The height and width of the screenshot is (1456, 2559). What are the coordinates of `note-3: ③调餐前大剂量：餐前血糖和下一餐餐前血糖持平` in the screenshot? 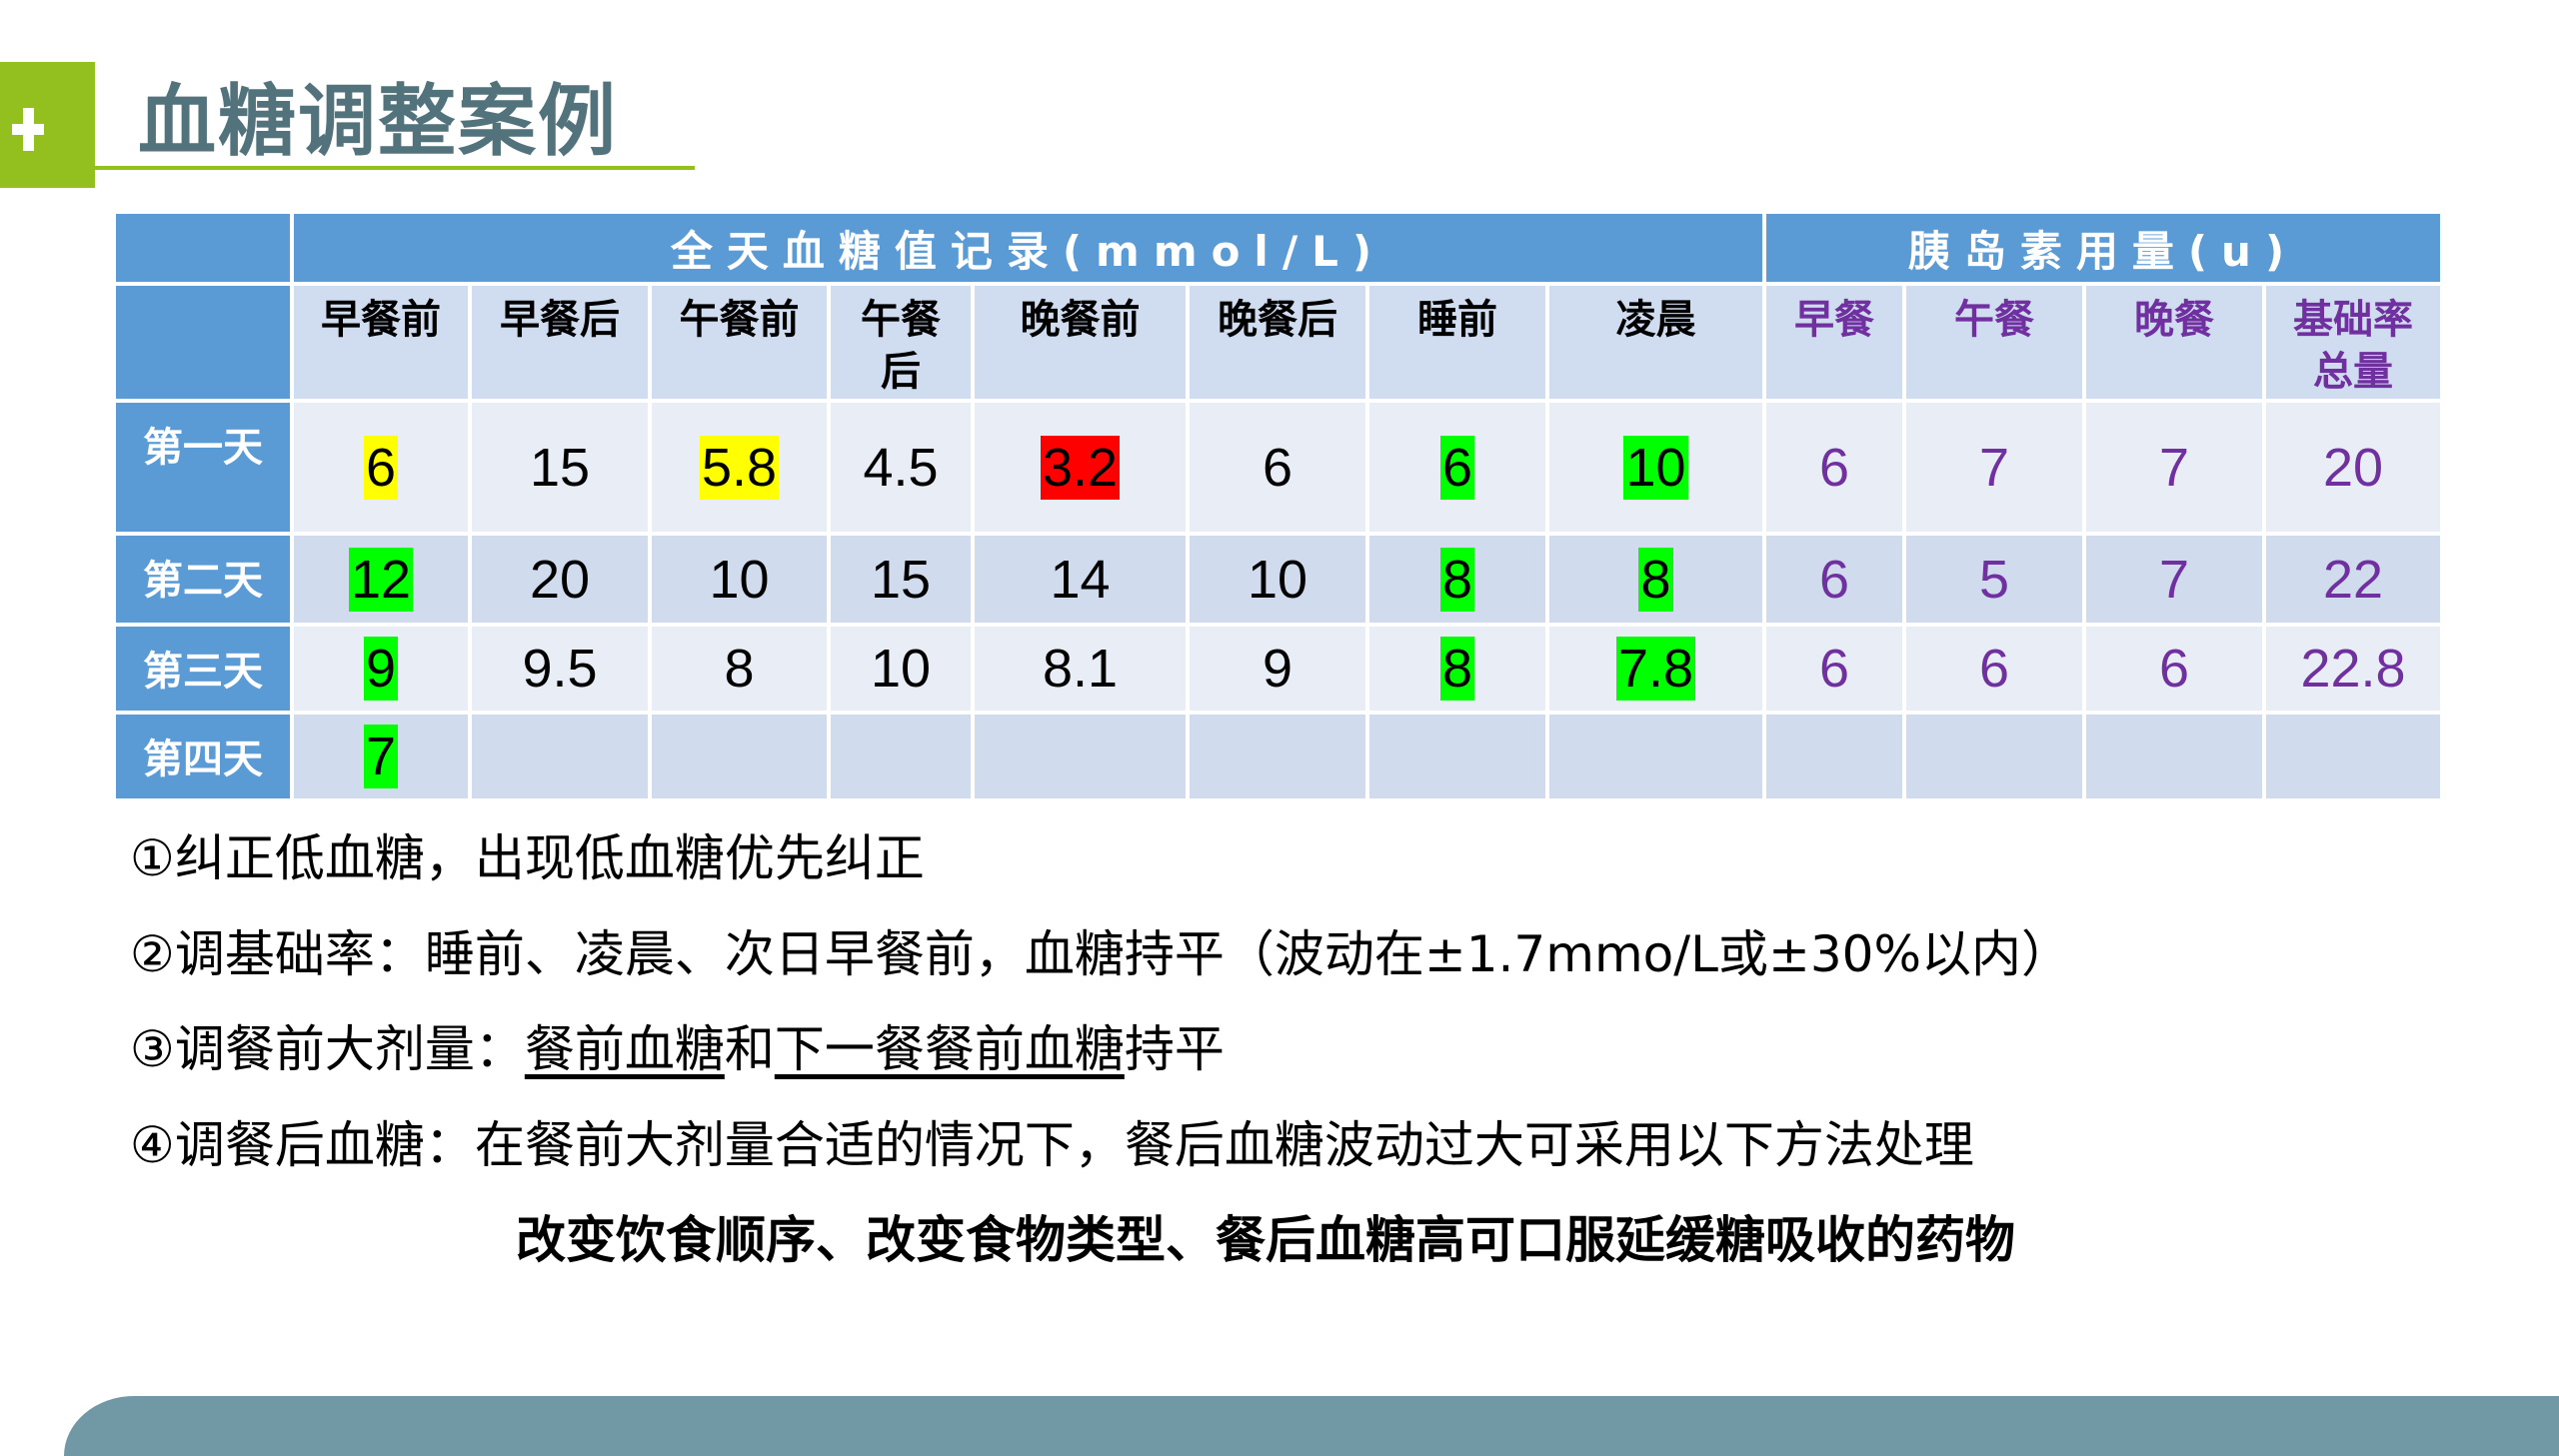 It's located at (677, 1049).